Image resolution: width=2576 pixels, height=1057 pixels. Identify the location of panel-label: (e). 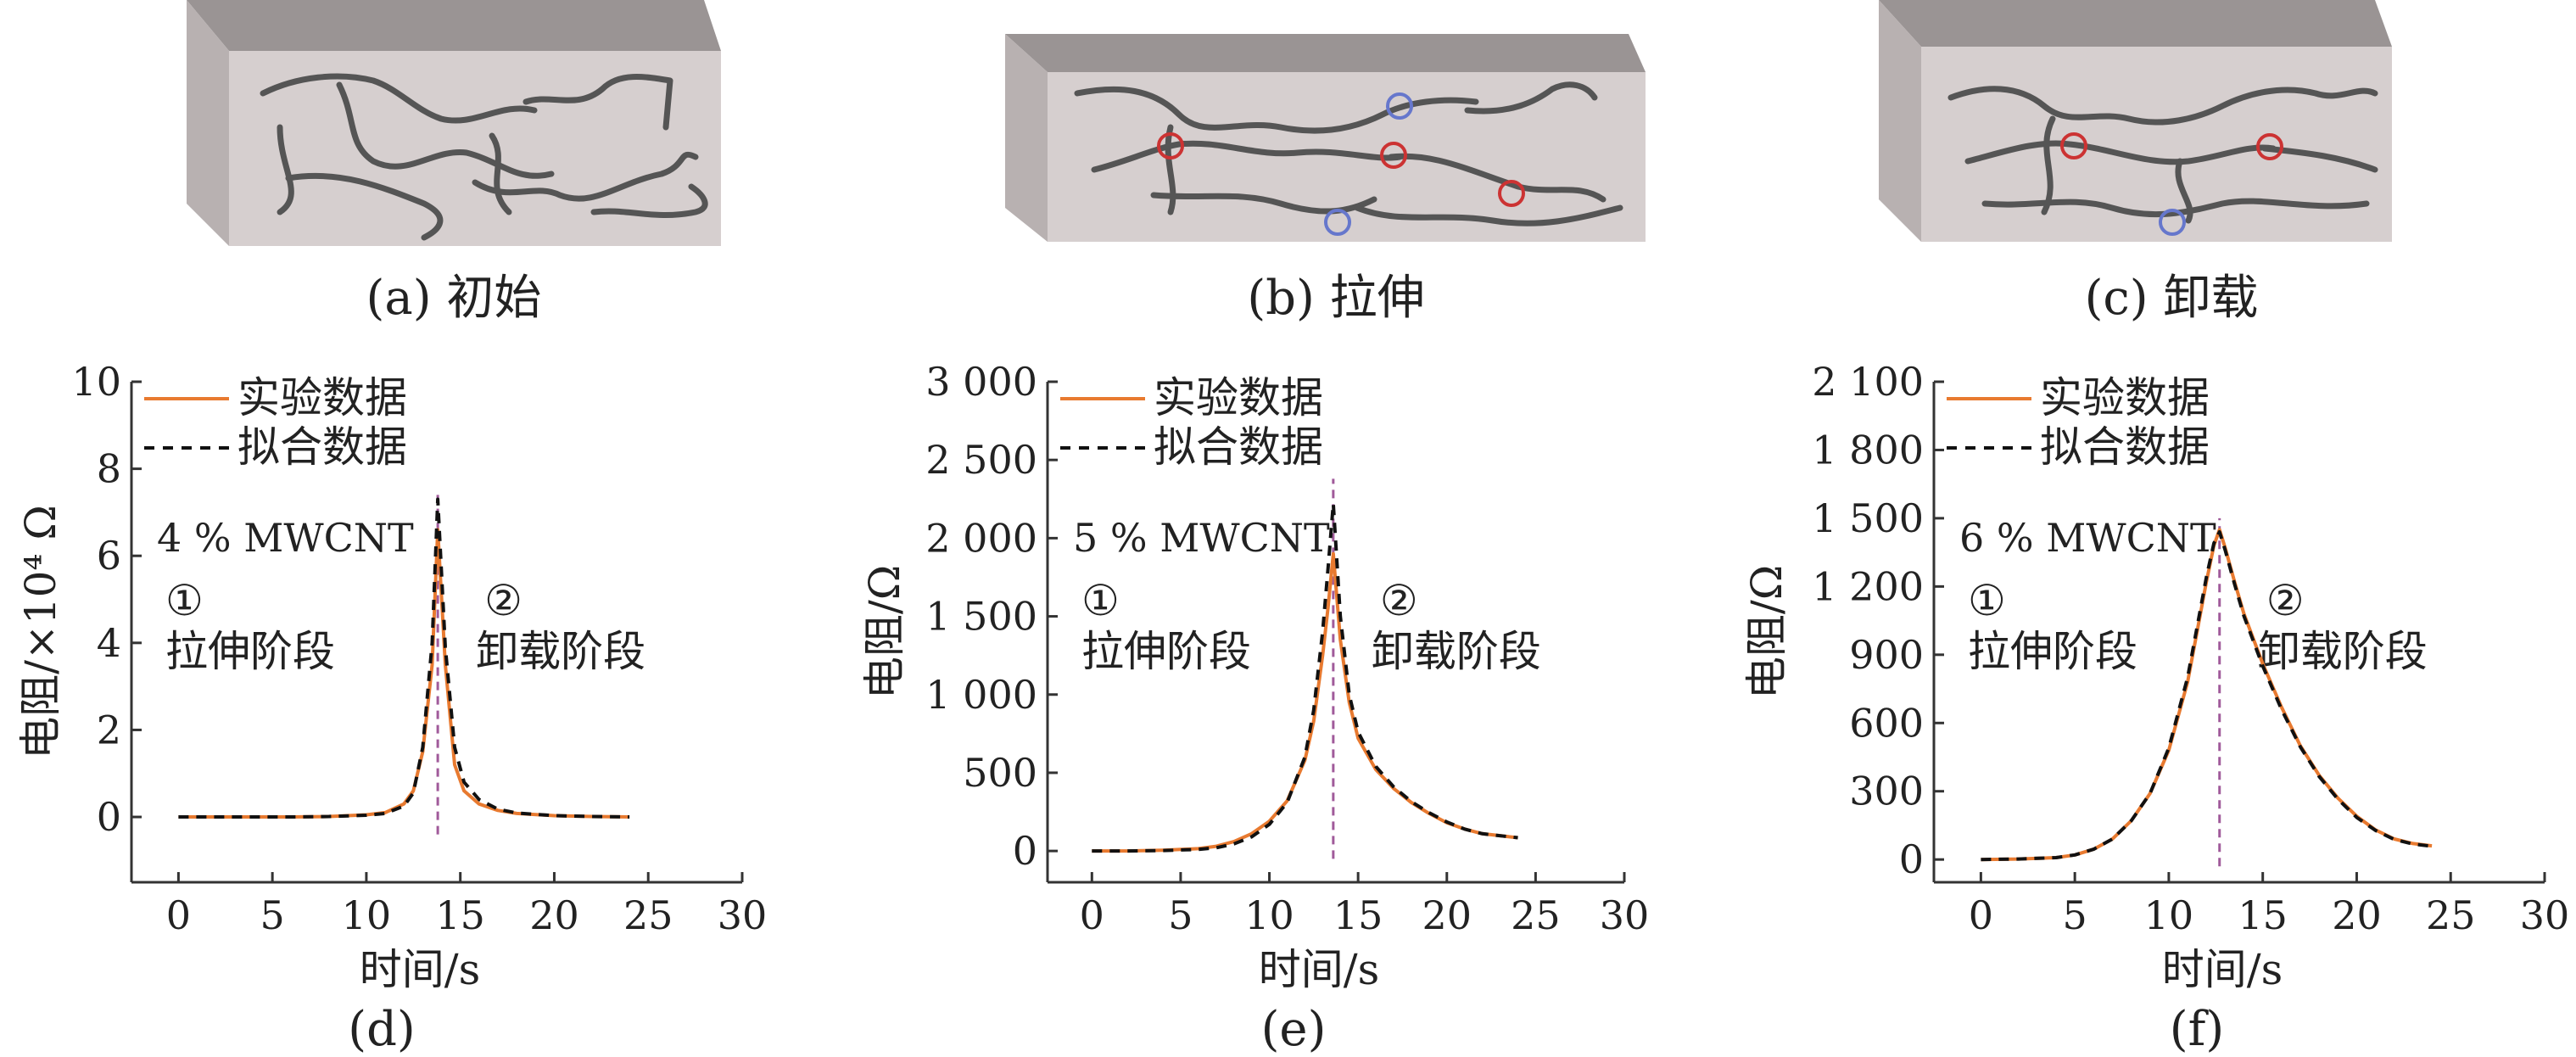
(1294, 1029).